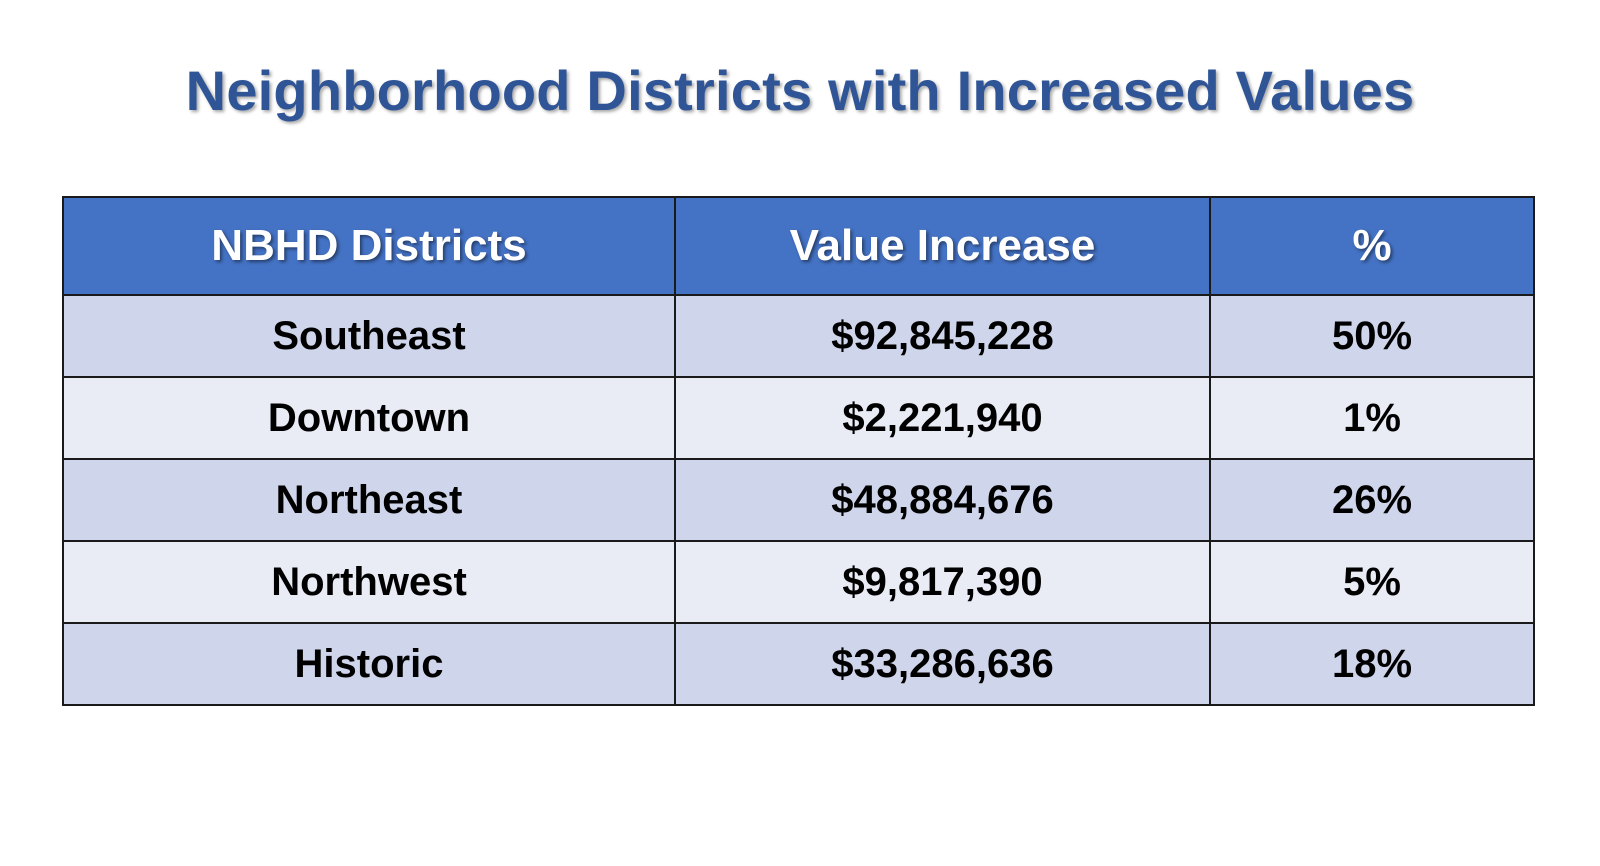 Image resolution: width=1600 pixels, height=866 pixels. I want to click on district-cell: Southeast, so click(369, 336).